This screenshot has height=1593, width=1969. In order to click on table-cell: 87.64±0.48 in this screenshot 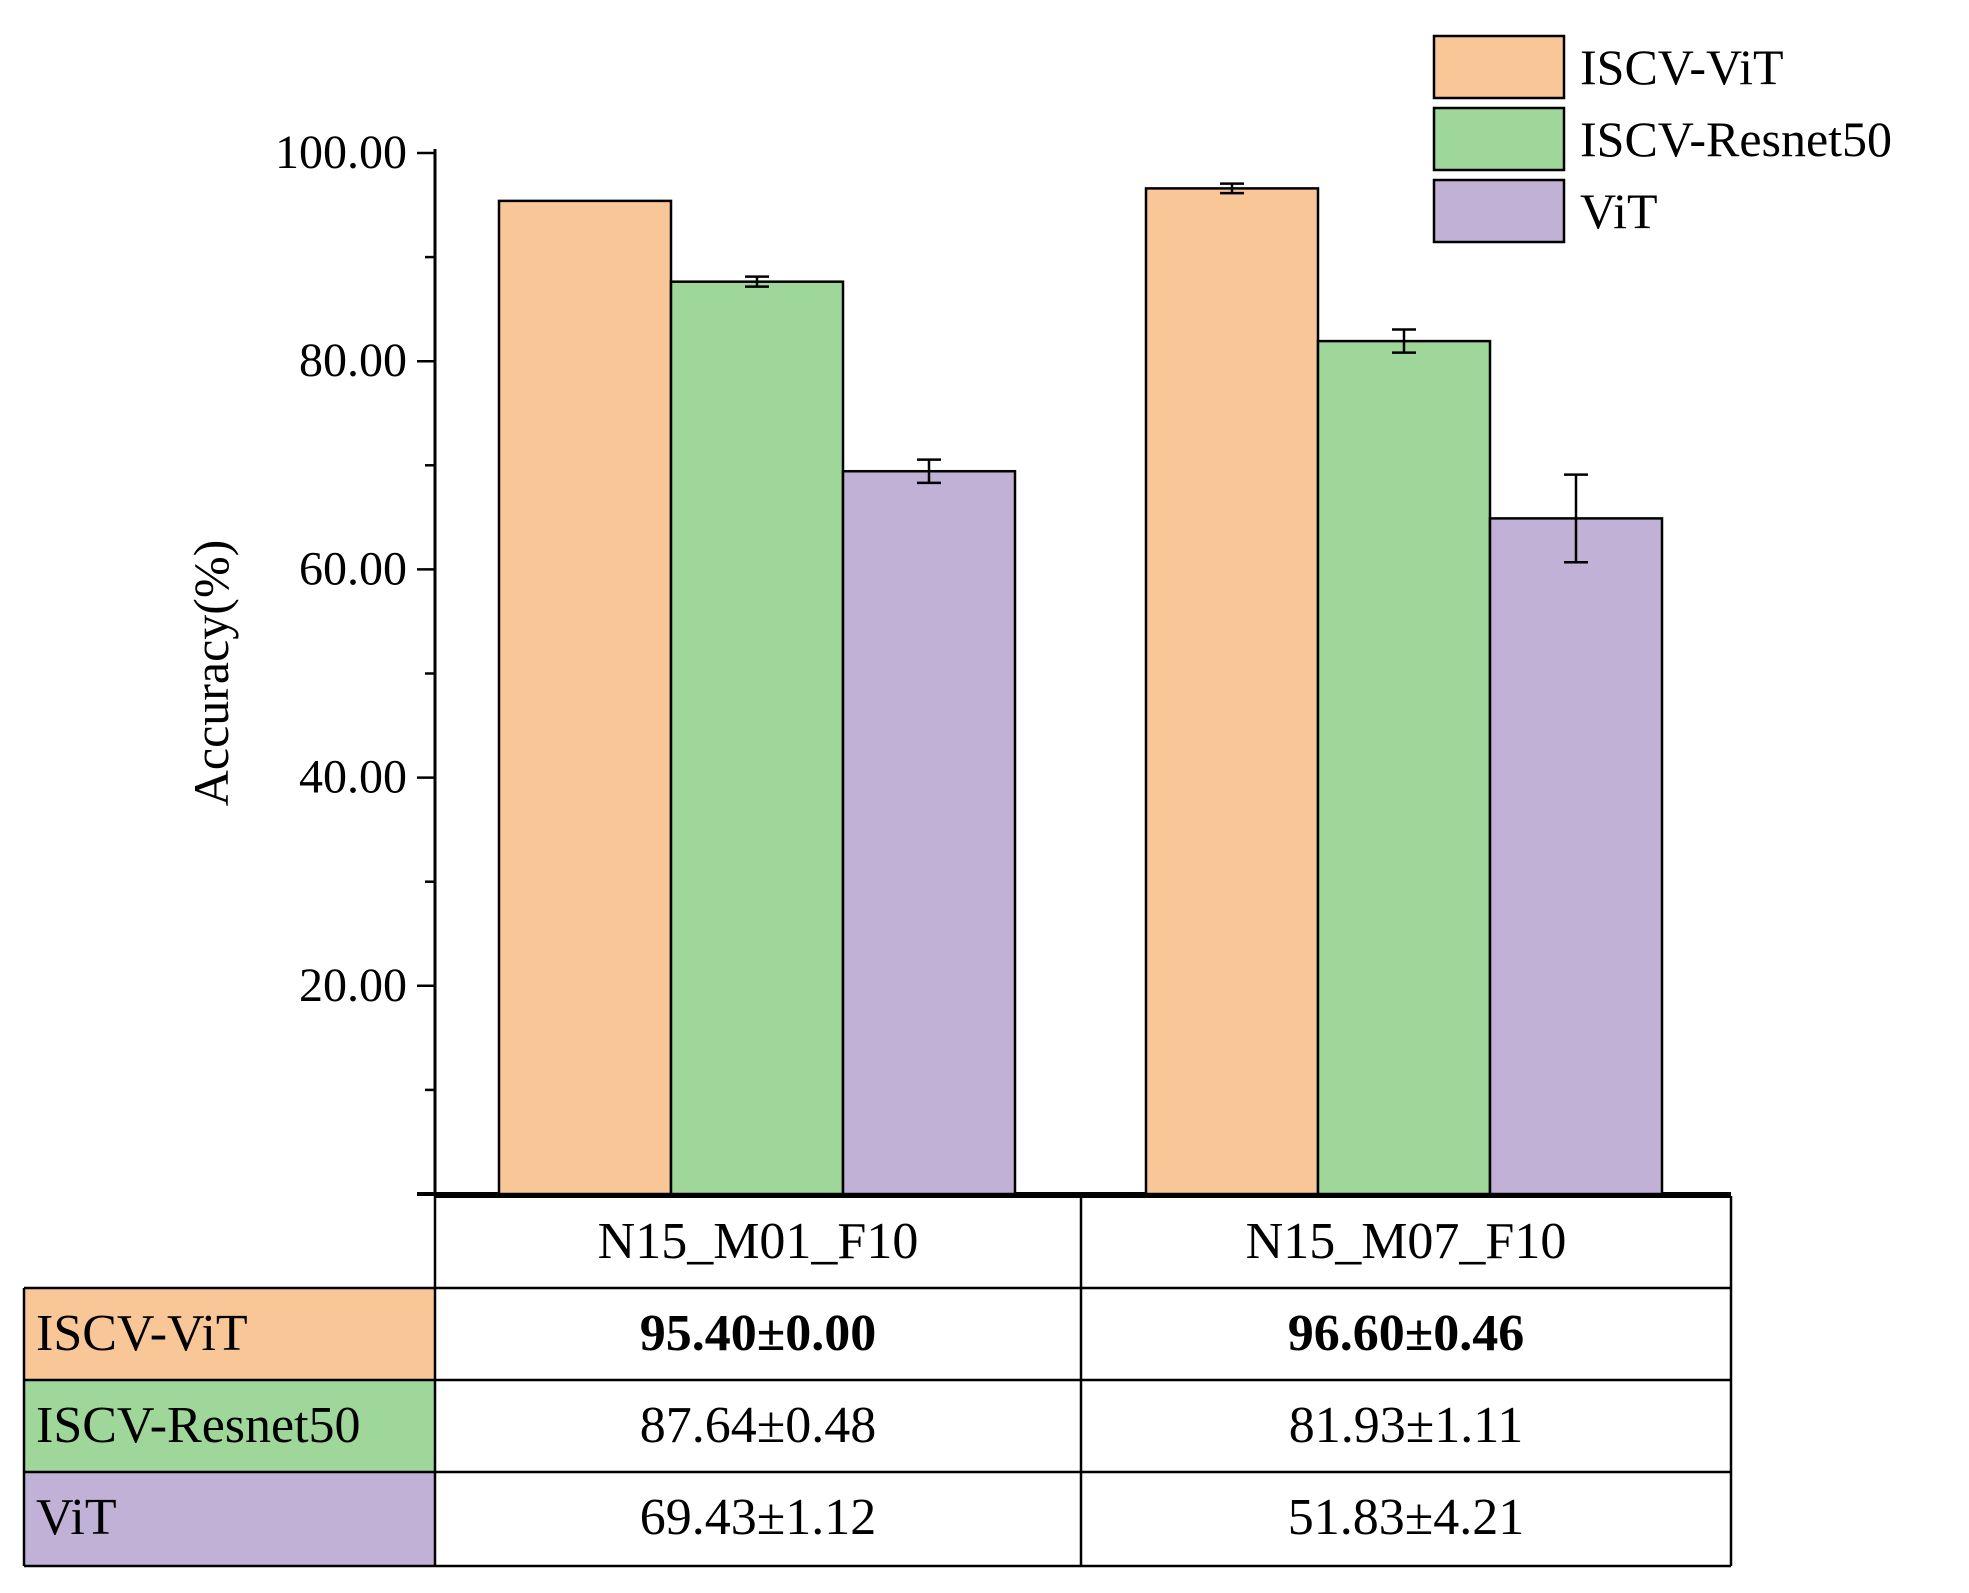, I will do `click(758, 1425)`.